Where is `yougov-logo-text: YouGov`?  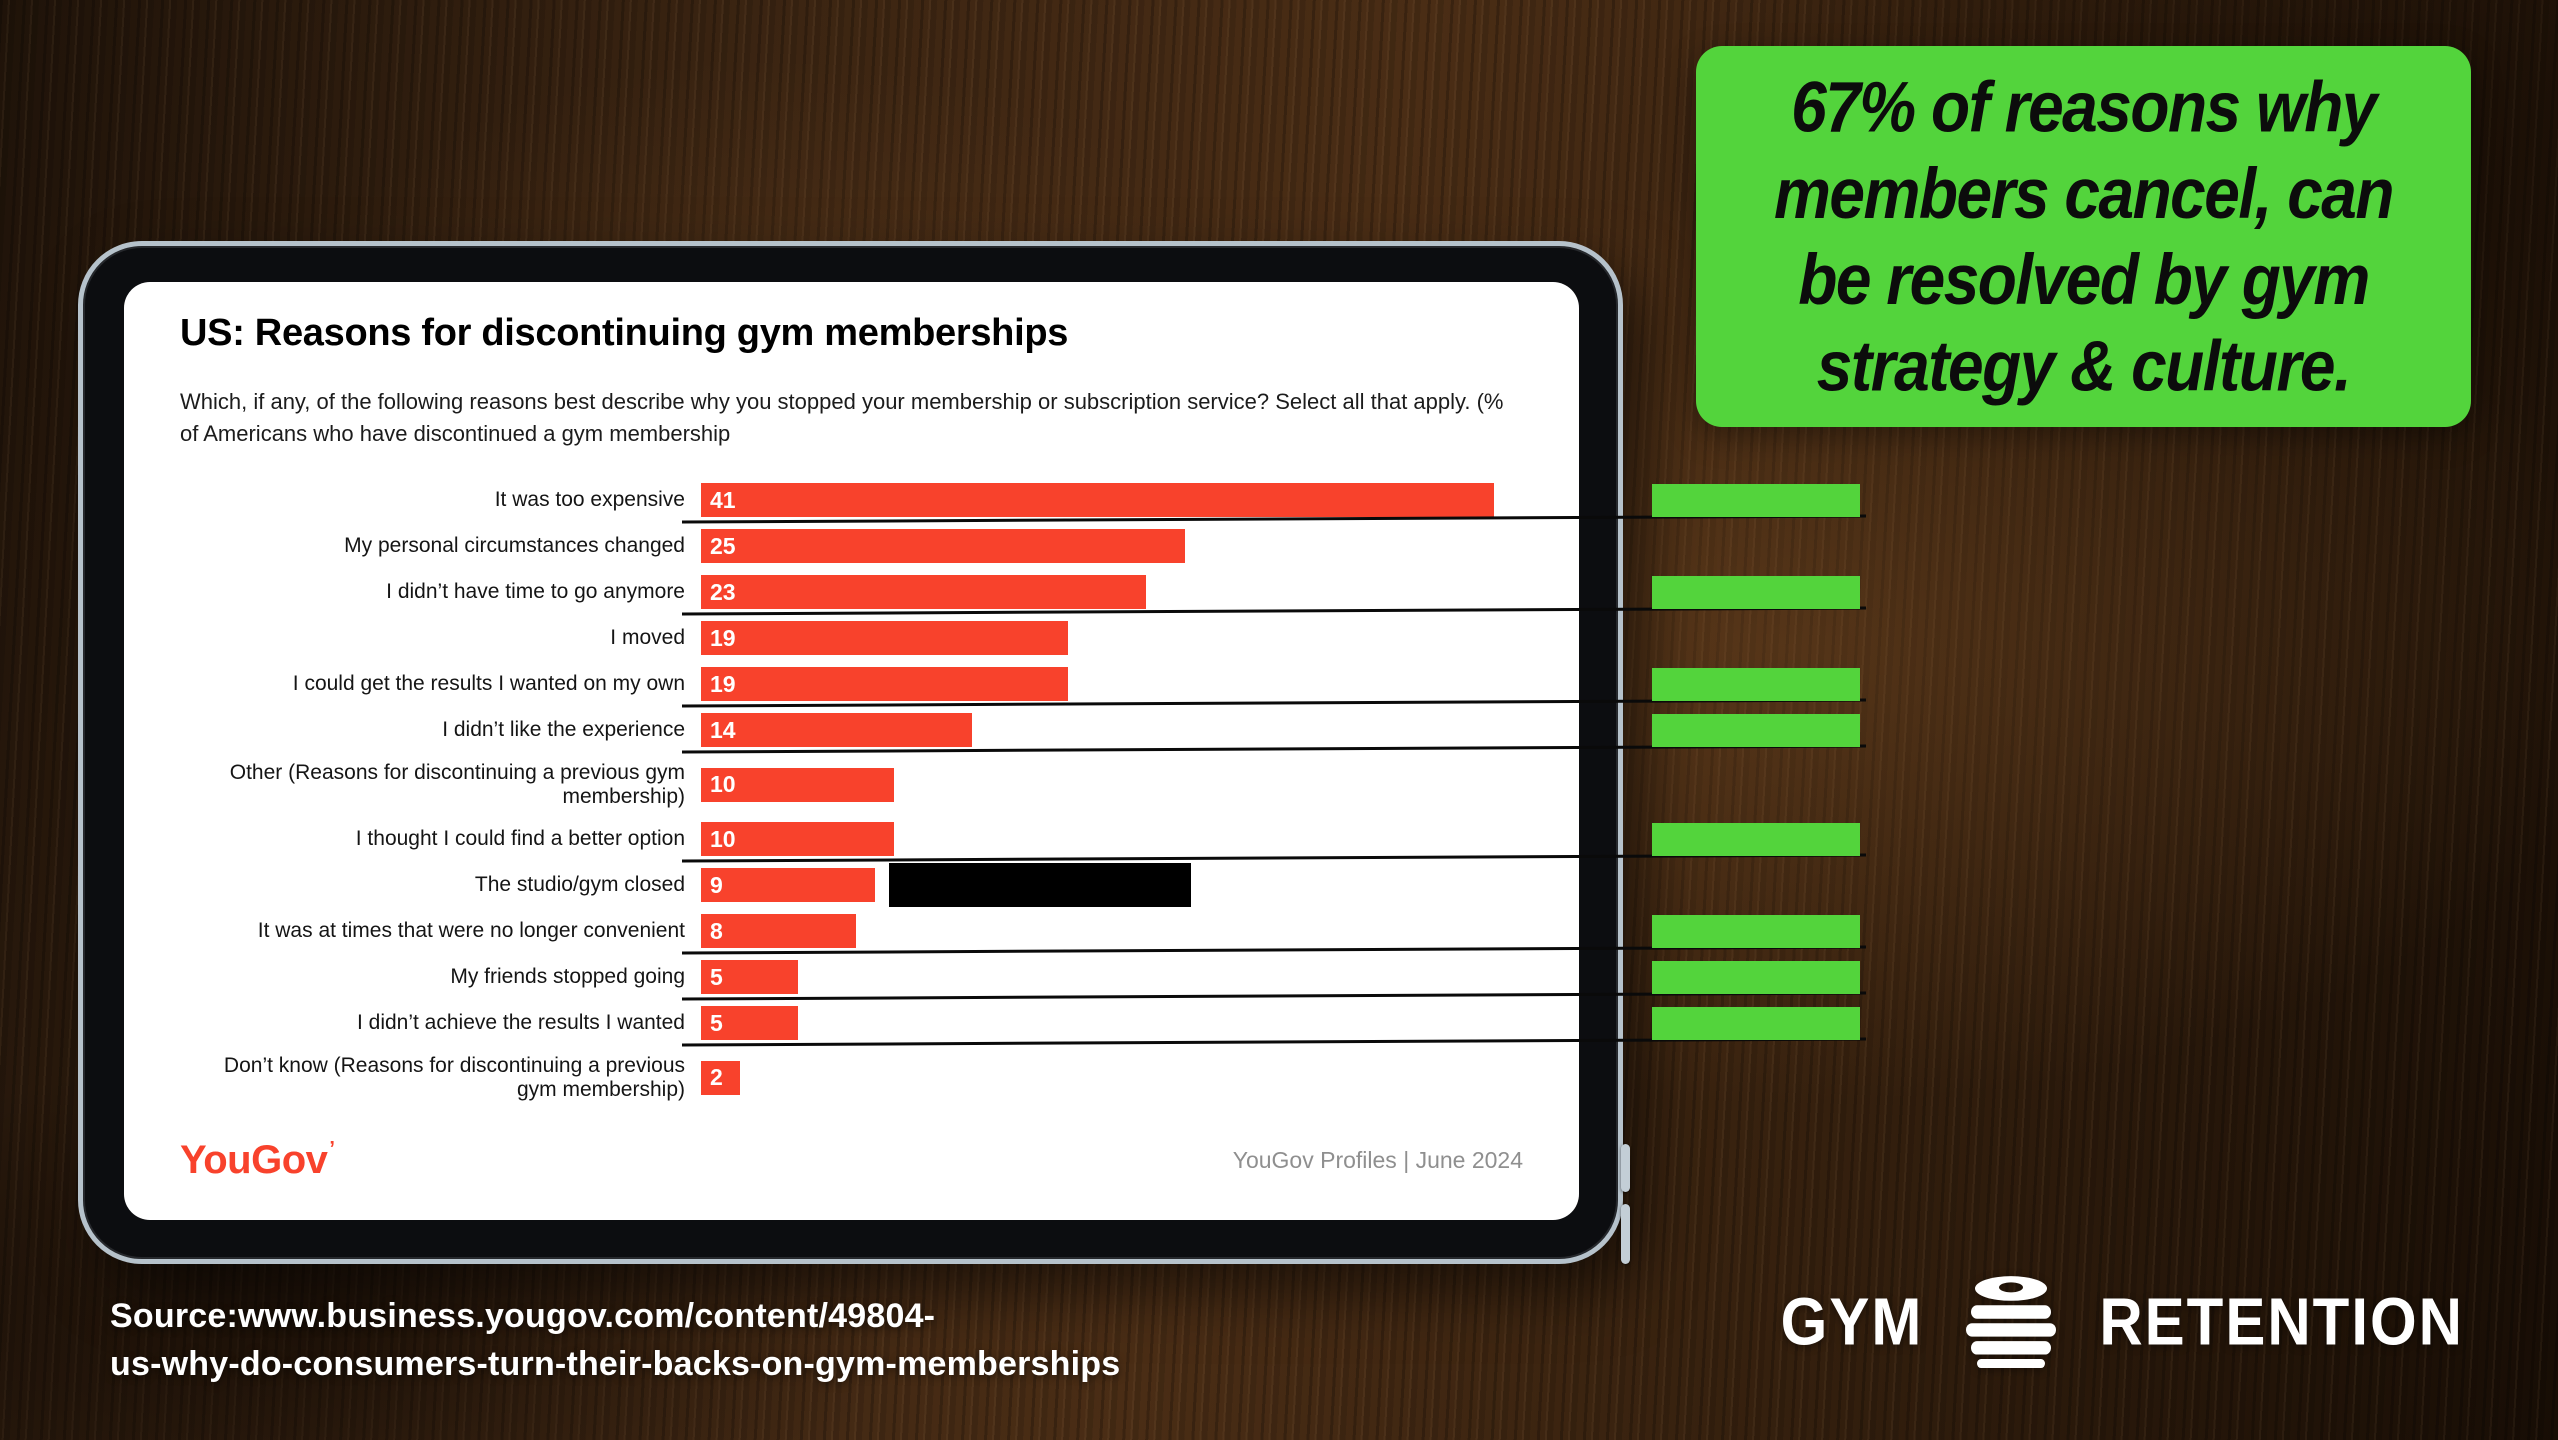
yougov-logo-text: YouGov is located at coordinates (254, 1160).